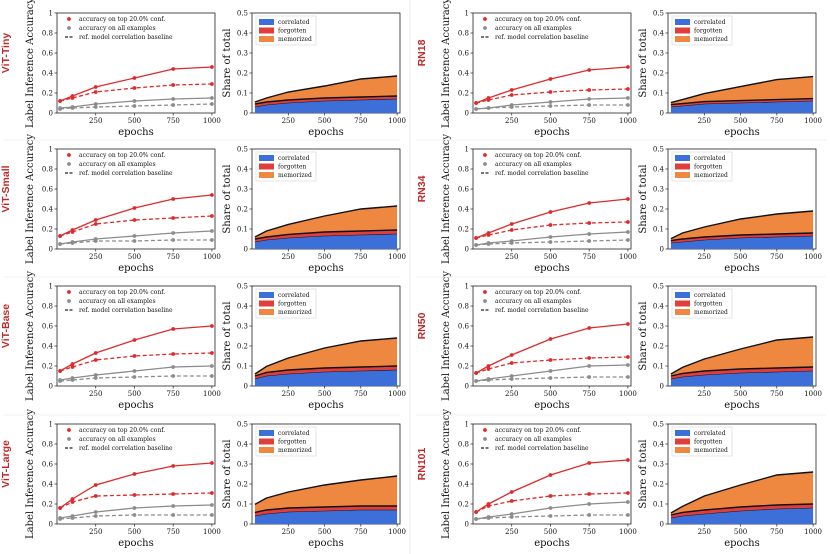  What do you see at coordinates (294, 158) in the screenshot?
I see `legend-correlated-label: correlated` at bounding box center [294, 158].